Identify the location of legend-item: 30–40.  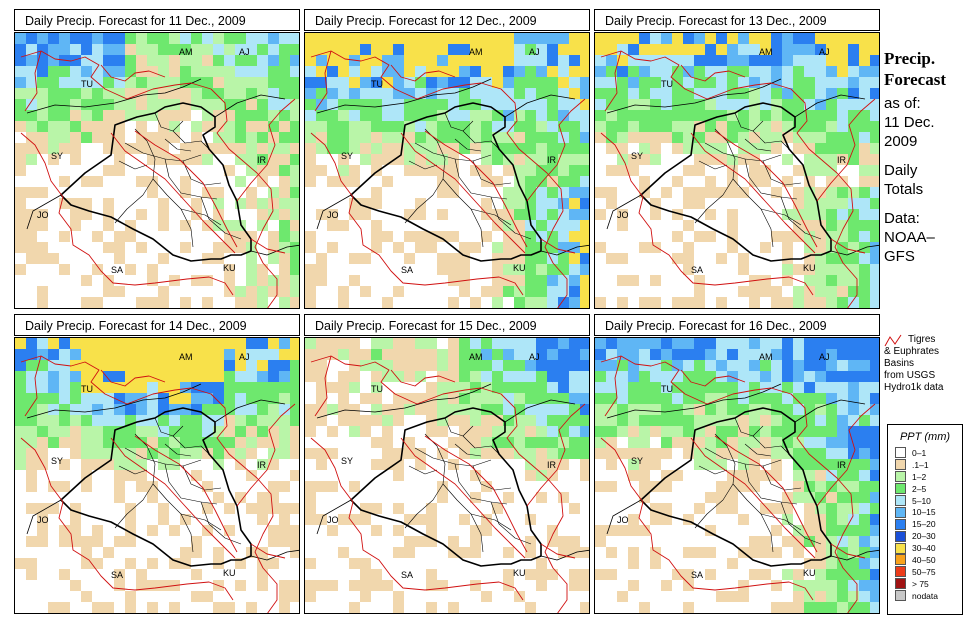
(928, 548).